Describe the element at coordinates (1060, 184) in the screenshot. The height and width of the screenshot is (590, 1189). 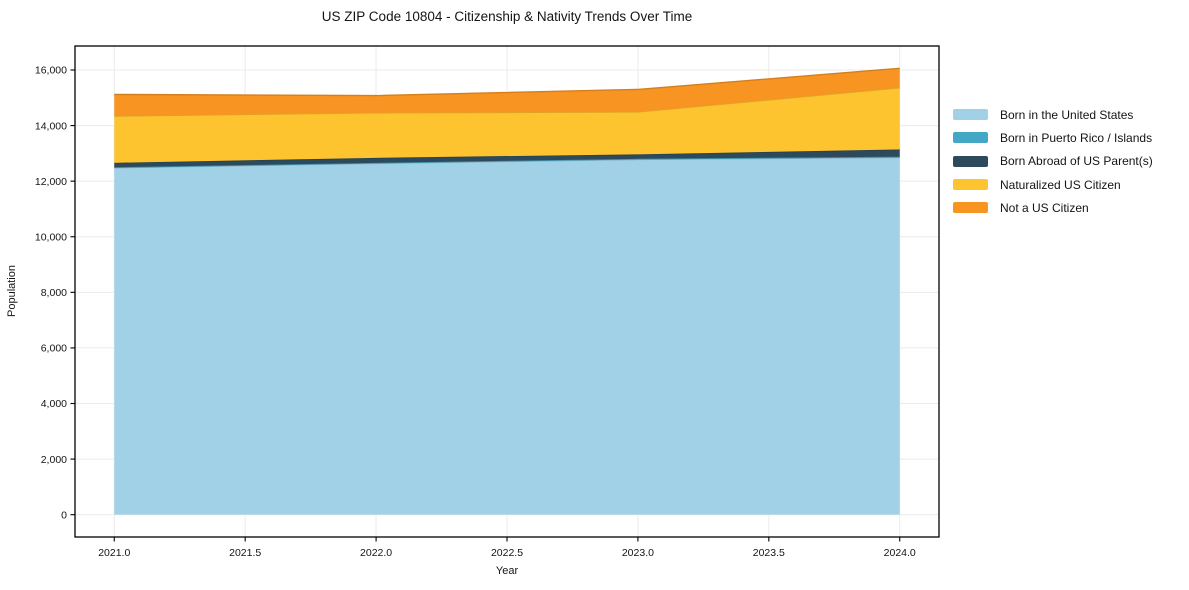
I see `legend-label: Naturalized US Citizen` at that location.